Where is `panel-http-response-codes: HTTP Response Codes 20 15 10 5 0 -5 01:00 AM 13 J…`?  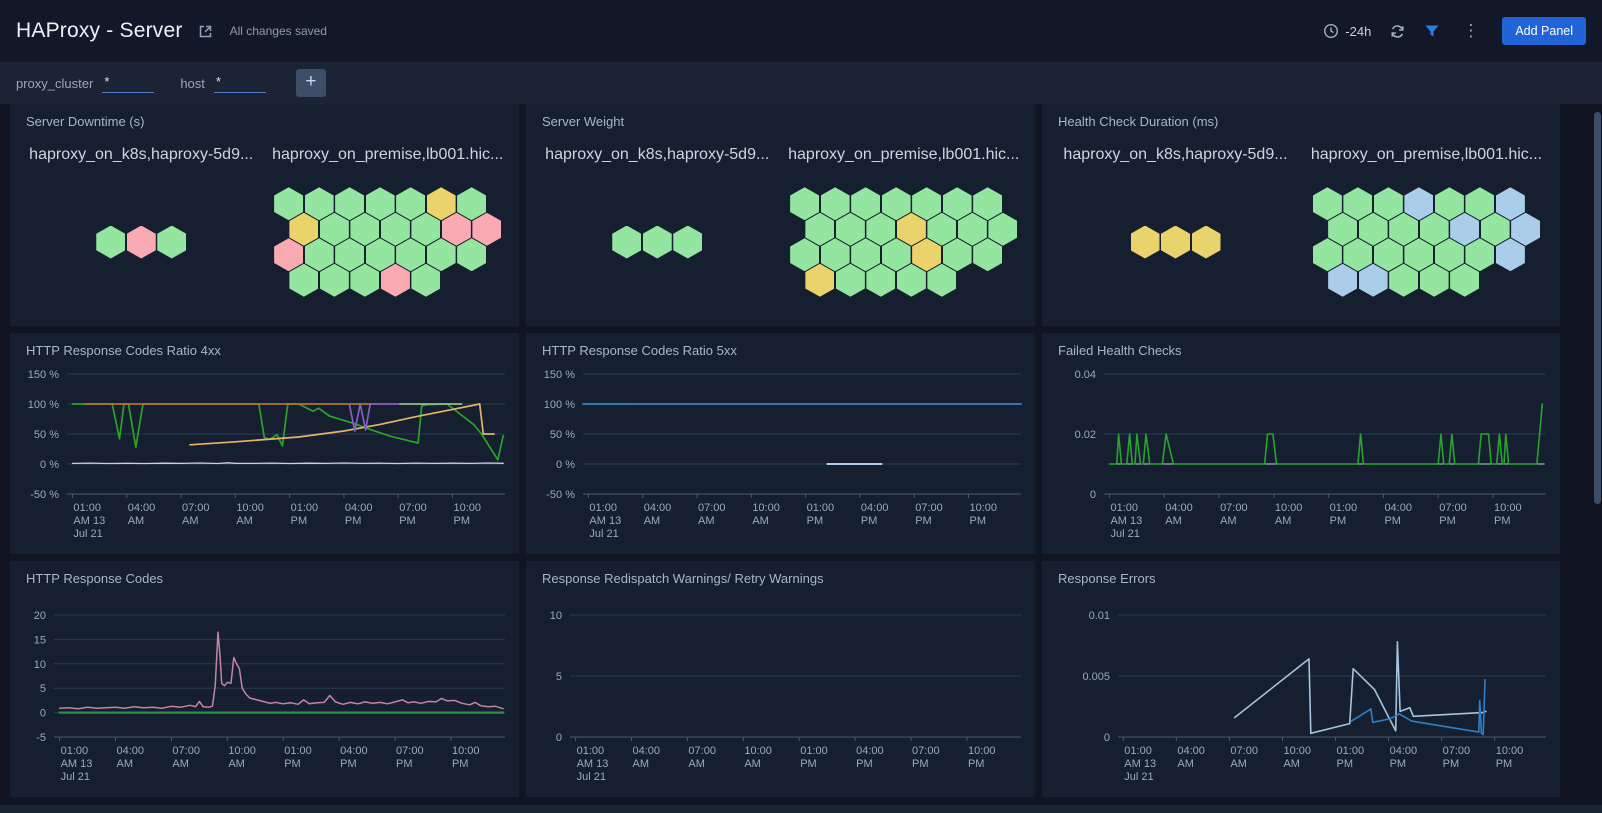 panel-http-response-codes: HTTP Response Codes 20 15 10 5 0 -5 01:00 AM 13 J… is located at coordinates (264, 679).